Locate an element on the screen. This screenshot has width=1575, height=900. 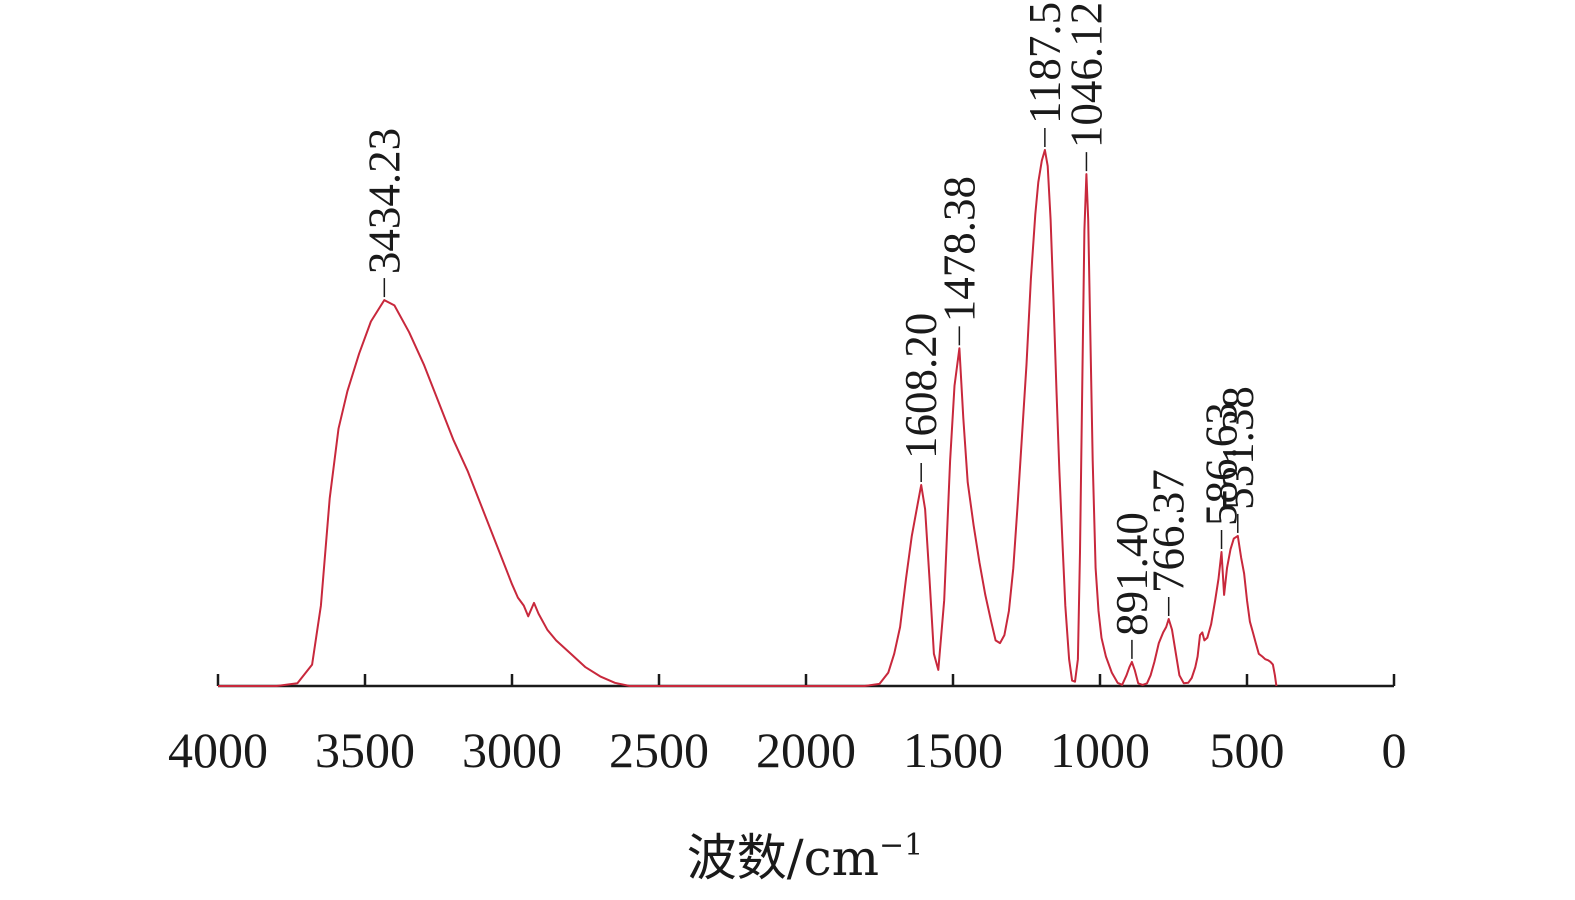
peak-label: 891.40 is located at coordinates (1132, 574).